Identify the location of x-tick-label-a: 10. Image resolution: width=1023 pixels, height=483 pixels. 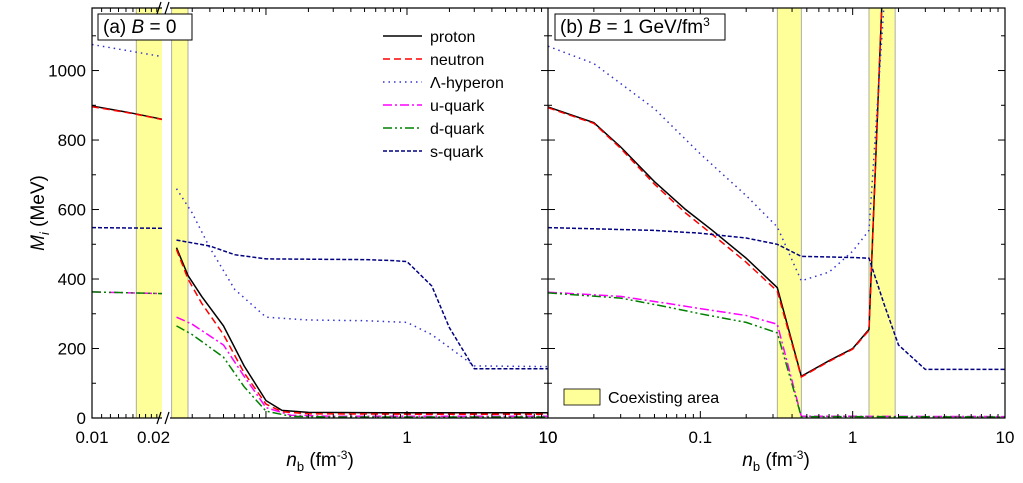
(548, 437).